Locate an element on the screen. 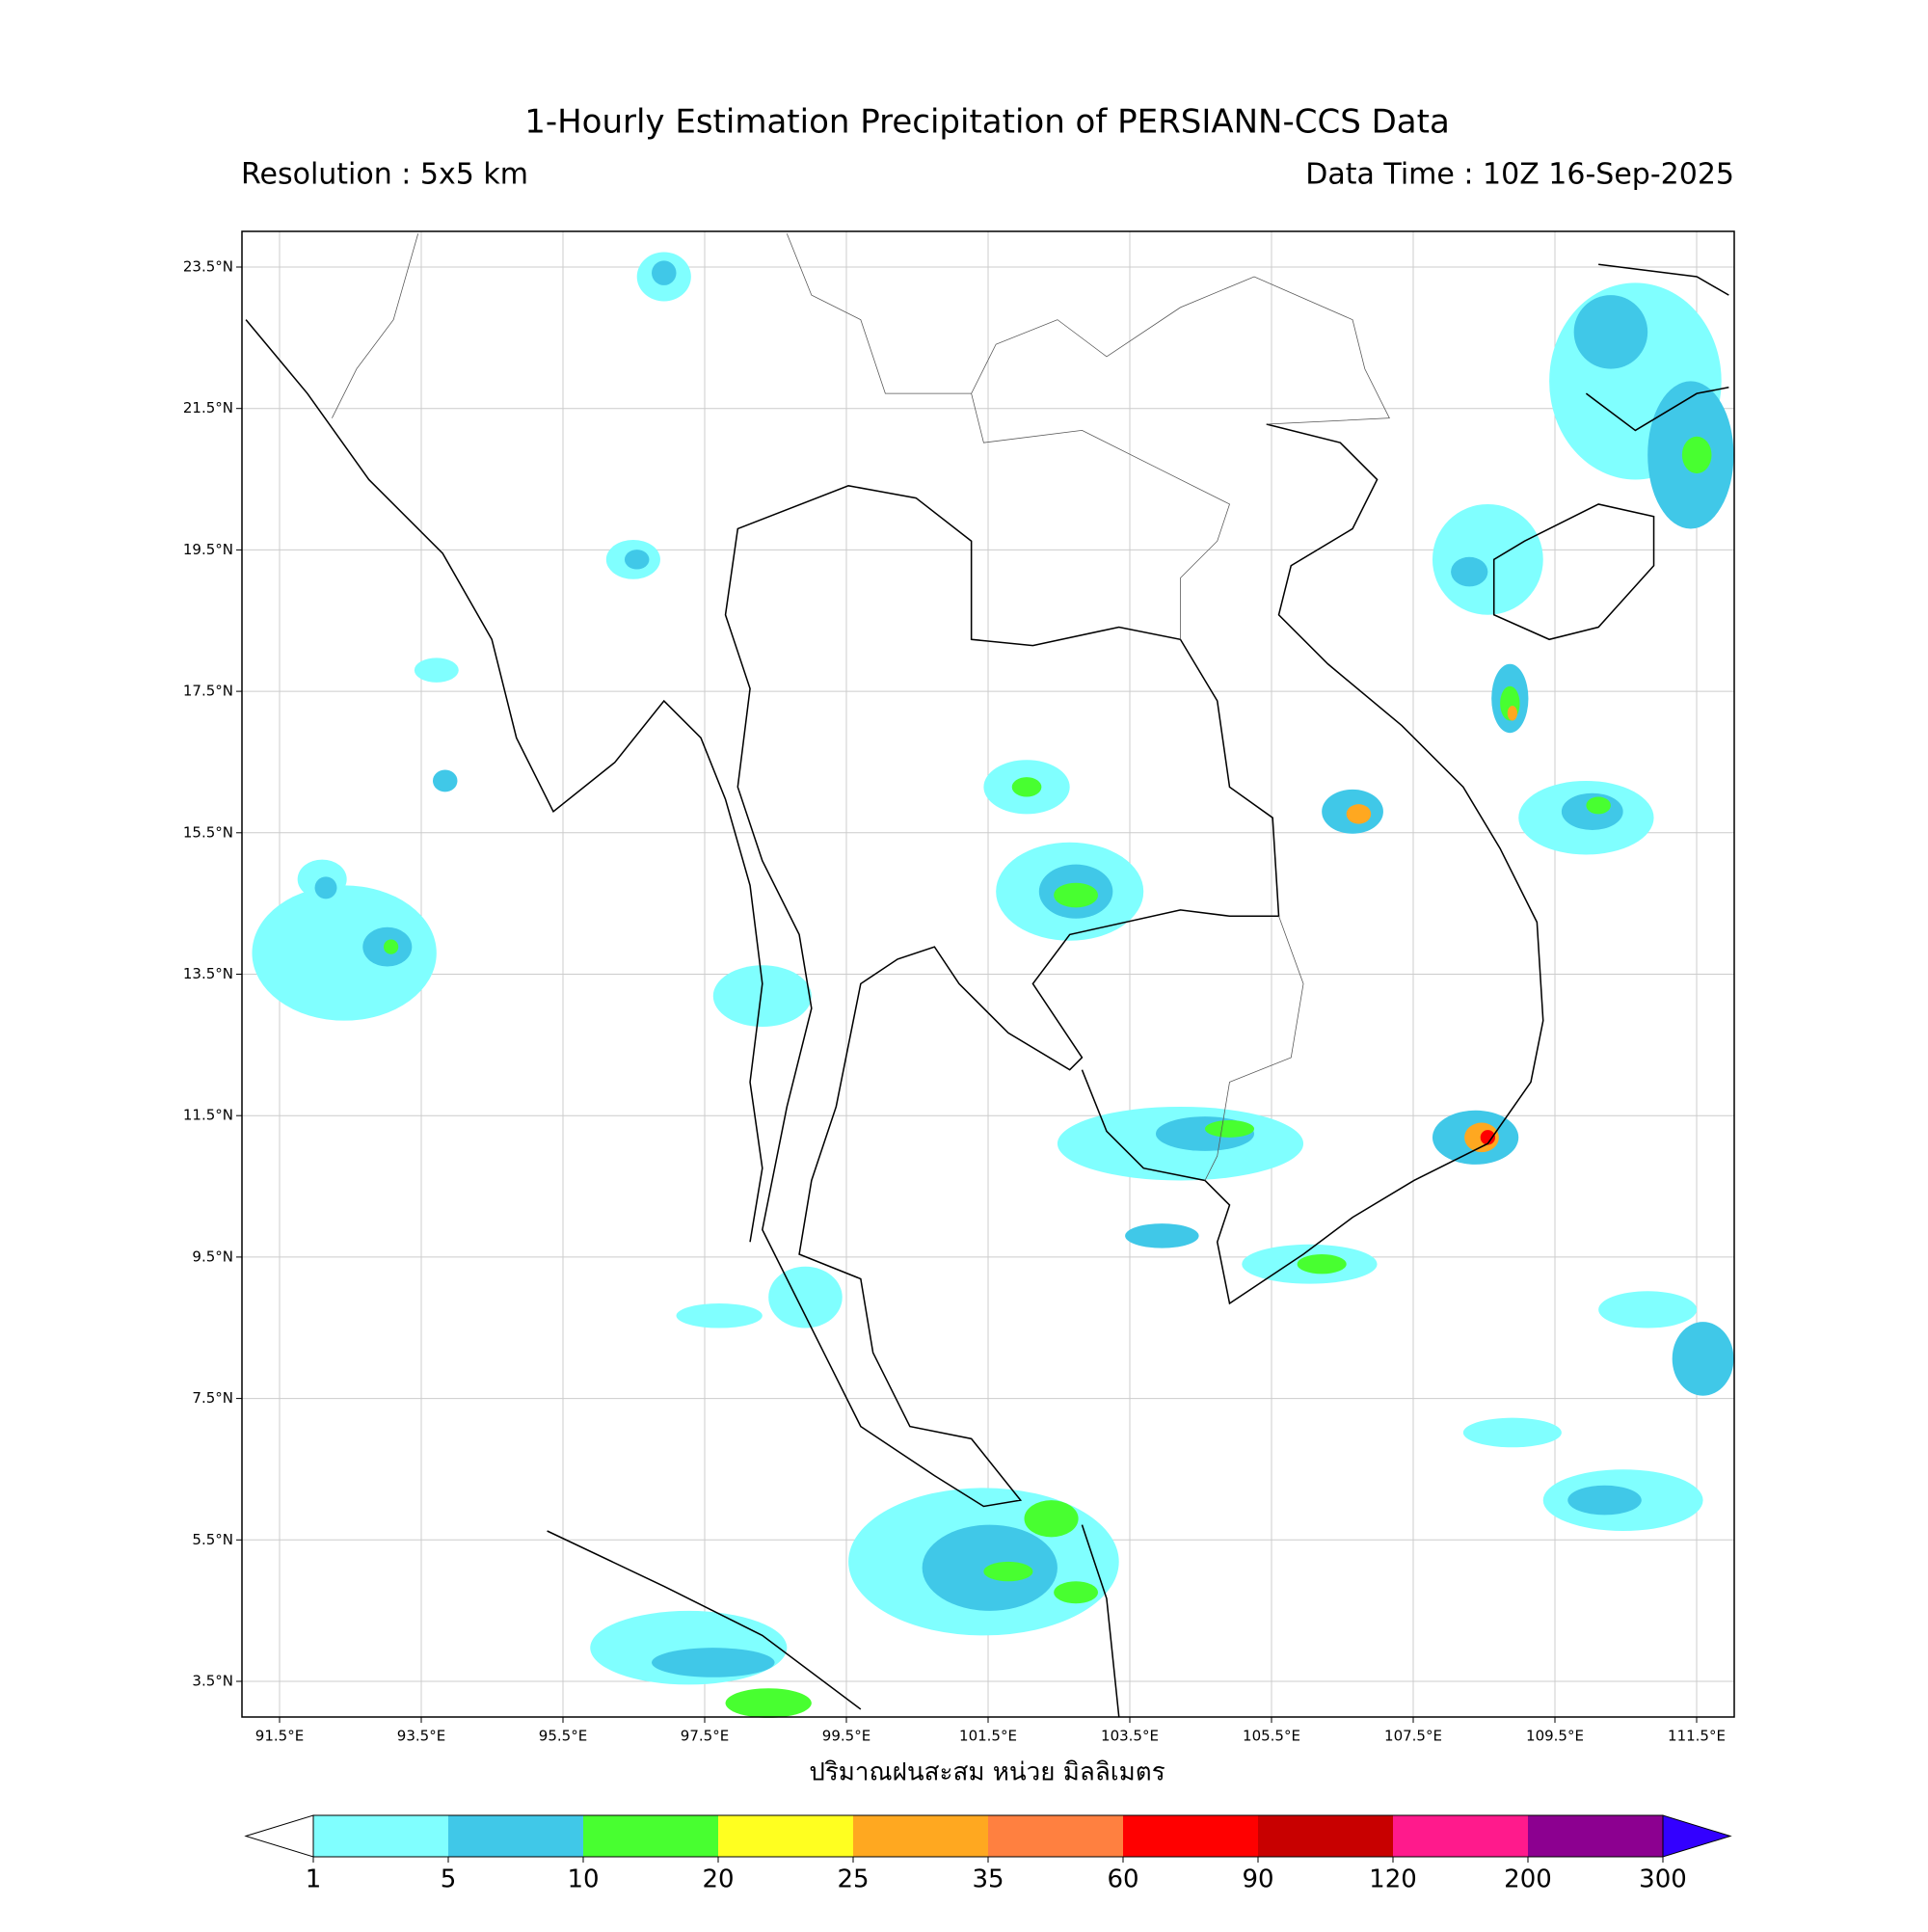  lat-label: 15.5°N is located at coordinates (208, 832).